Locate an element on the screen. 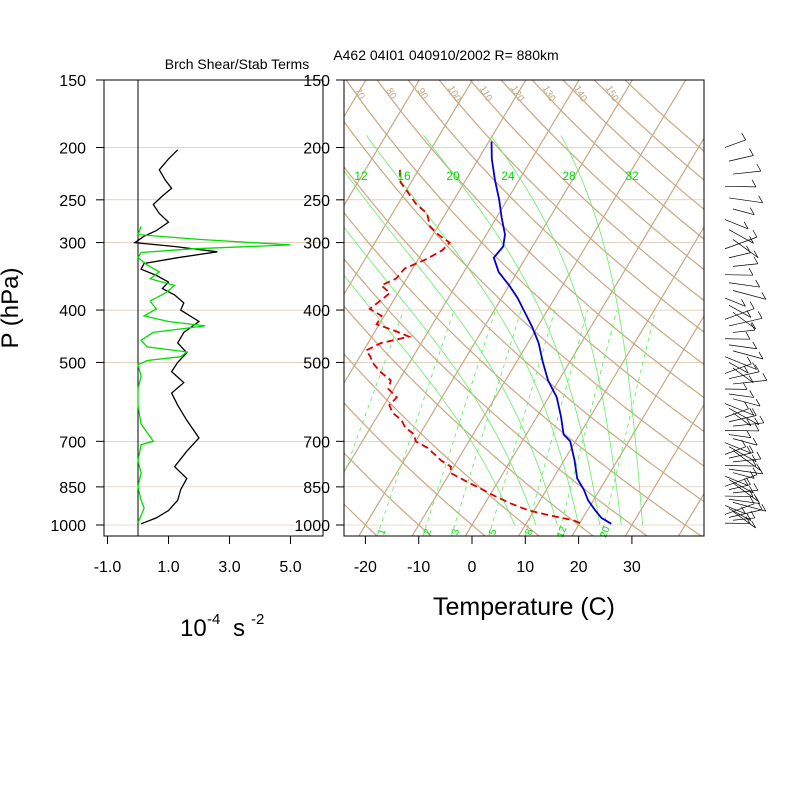 The image size is (800, 800). moist-adiabat-label: 28 is located at coordinates (569, 176).